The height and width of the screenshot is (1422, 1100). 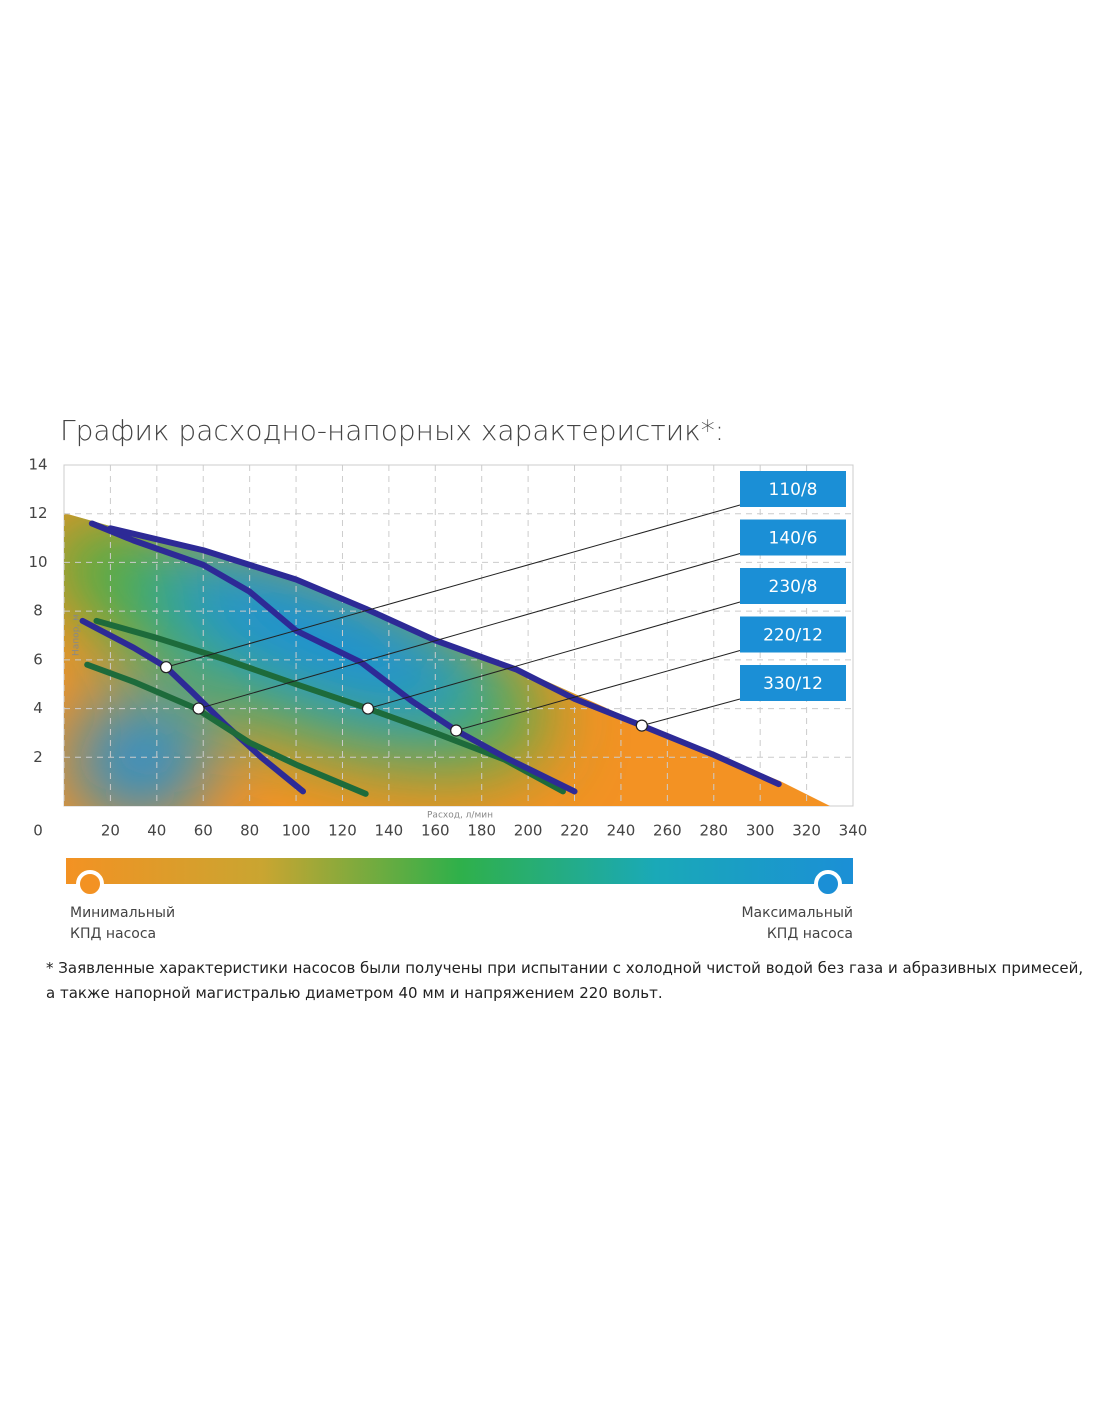 I want to click on legend-label: 110/8, so click(x=793, y=490).